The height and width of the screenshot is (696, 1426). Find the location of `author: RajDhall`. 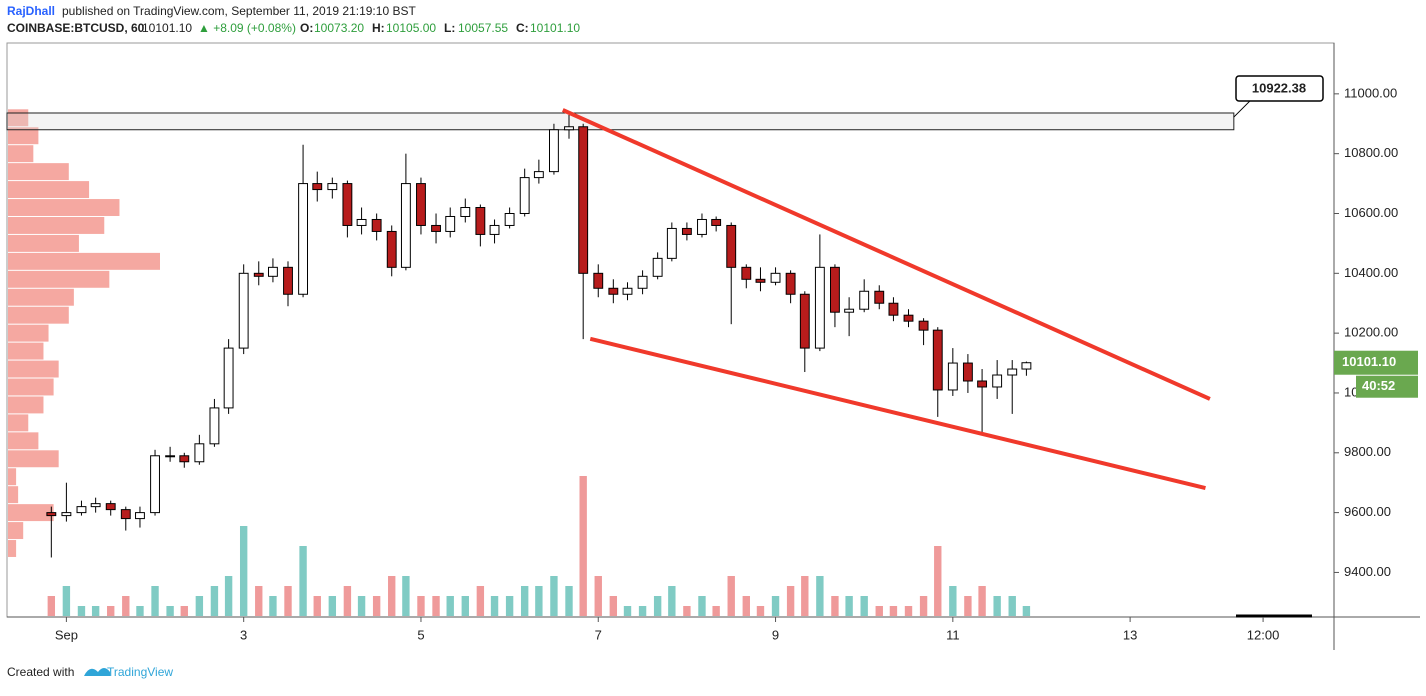

author: RajDhall is located at coordinates (31, 11).